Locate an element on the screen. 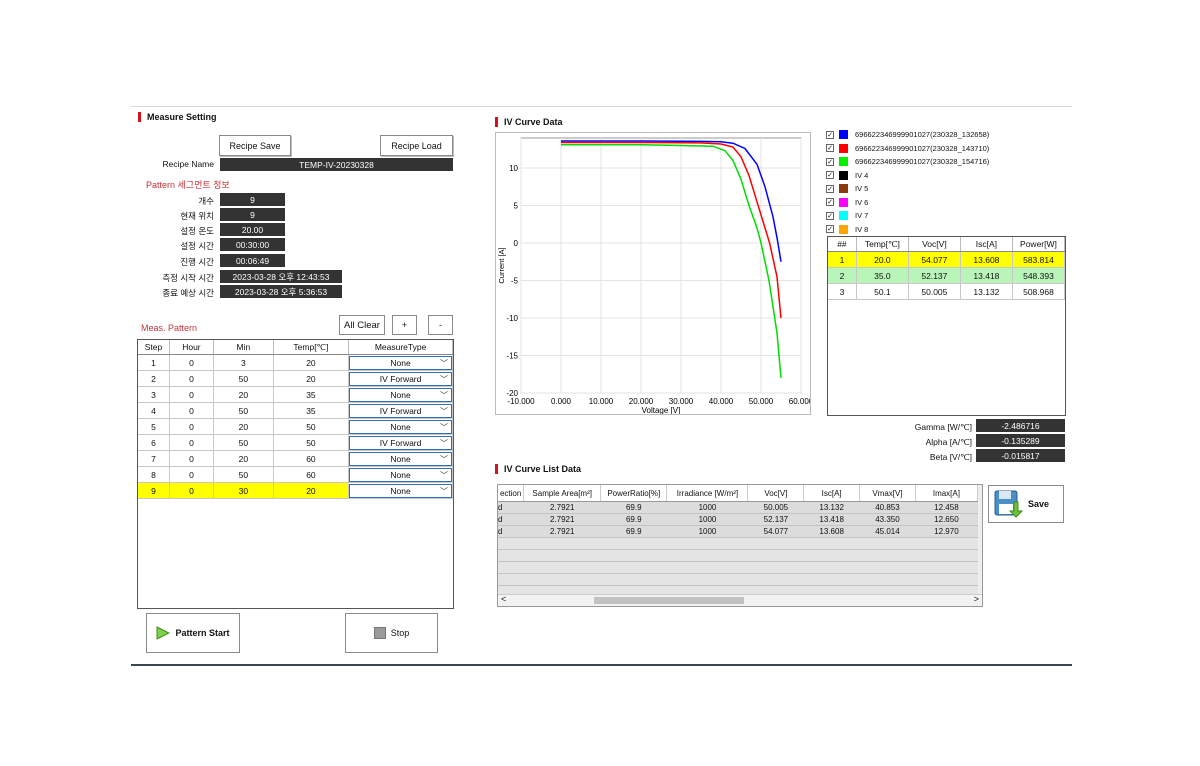 The width and height of the screenshot is (1200, 766). list-data-title: IV Curve List Data is located at coordinates (538, 469).